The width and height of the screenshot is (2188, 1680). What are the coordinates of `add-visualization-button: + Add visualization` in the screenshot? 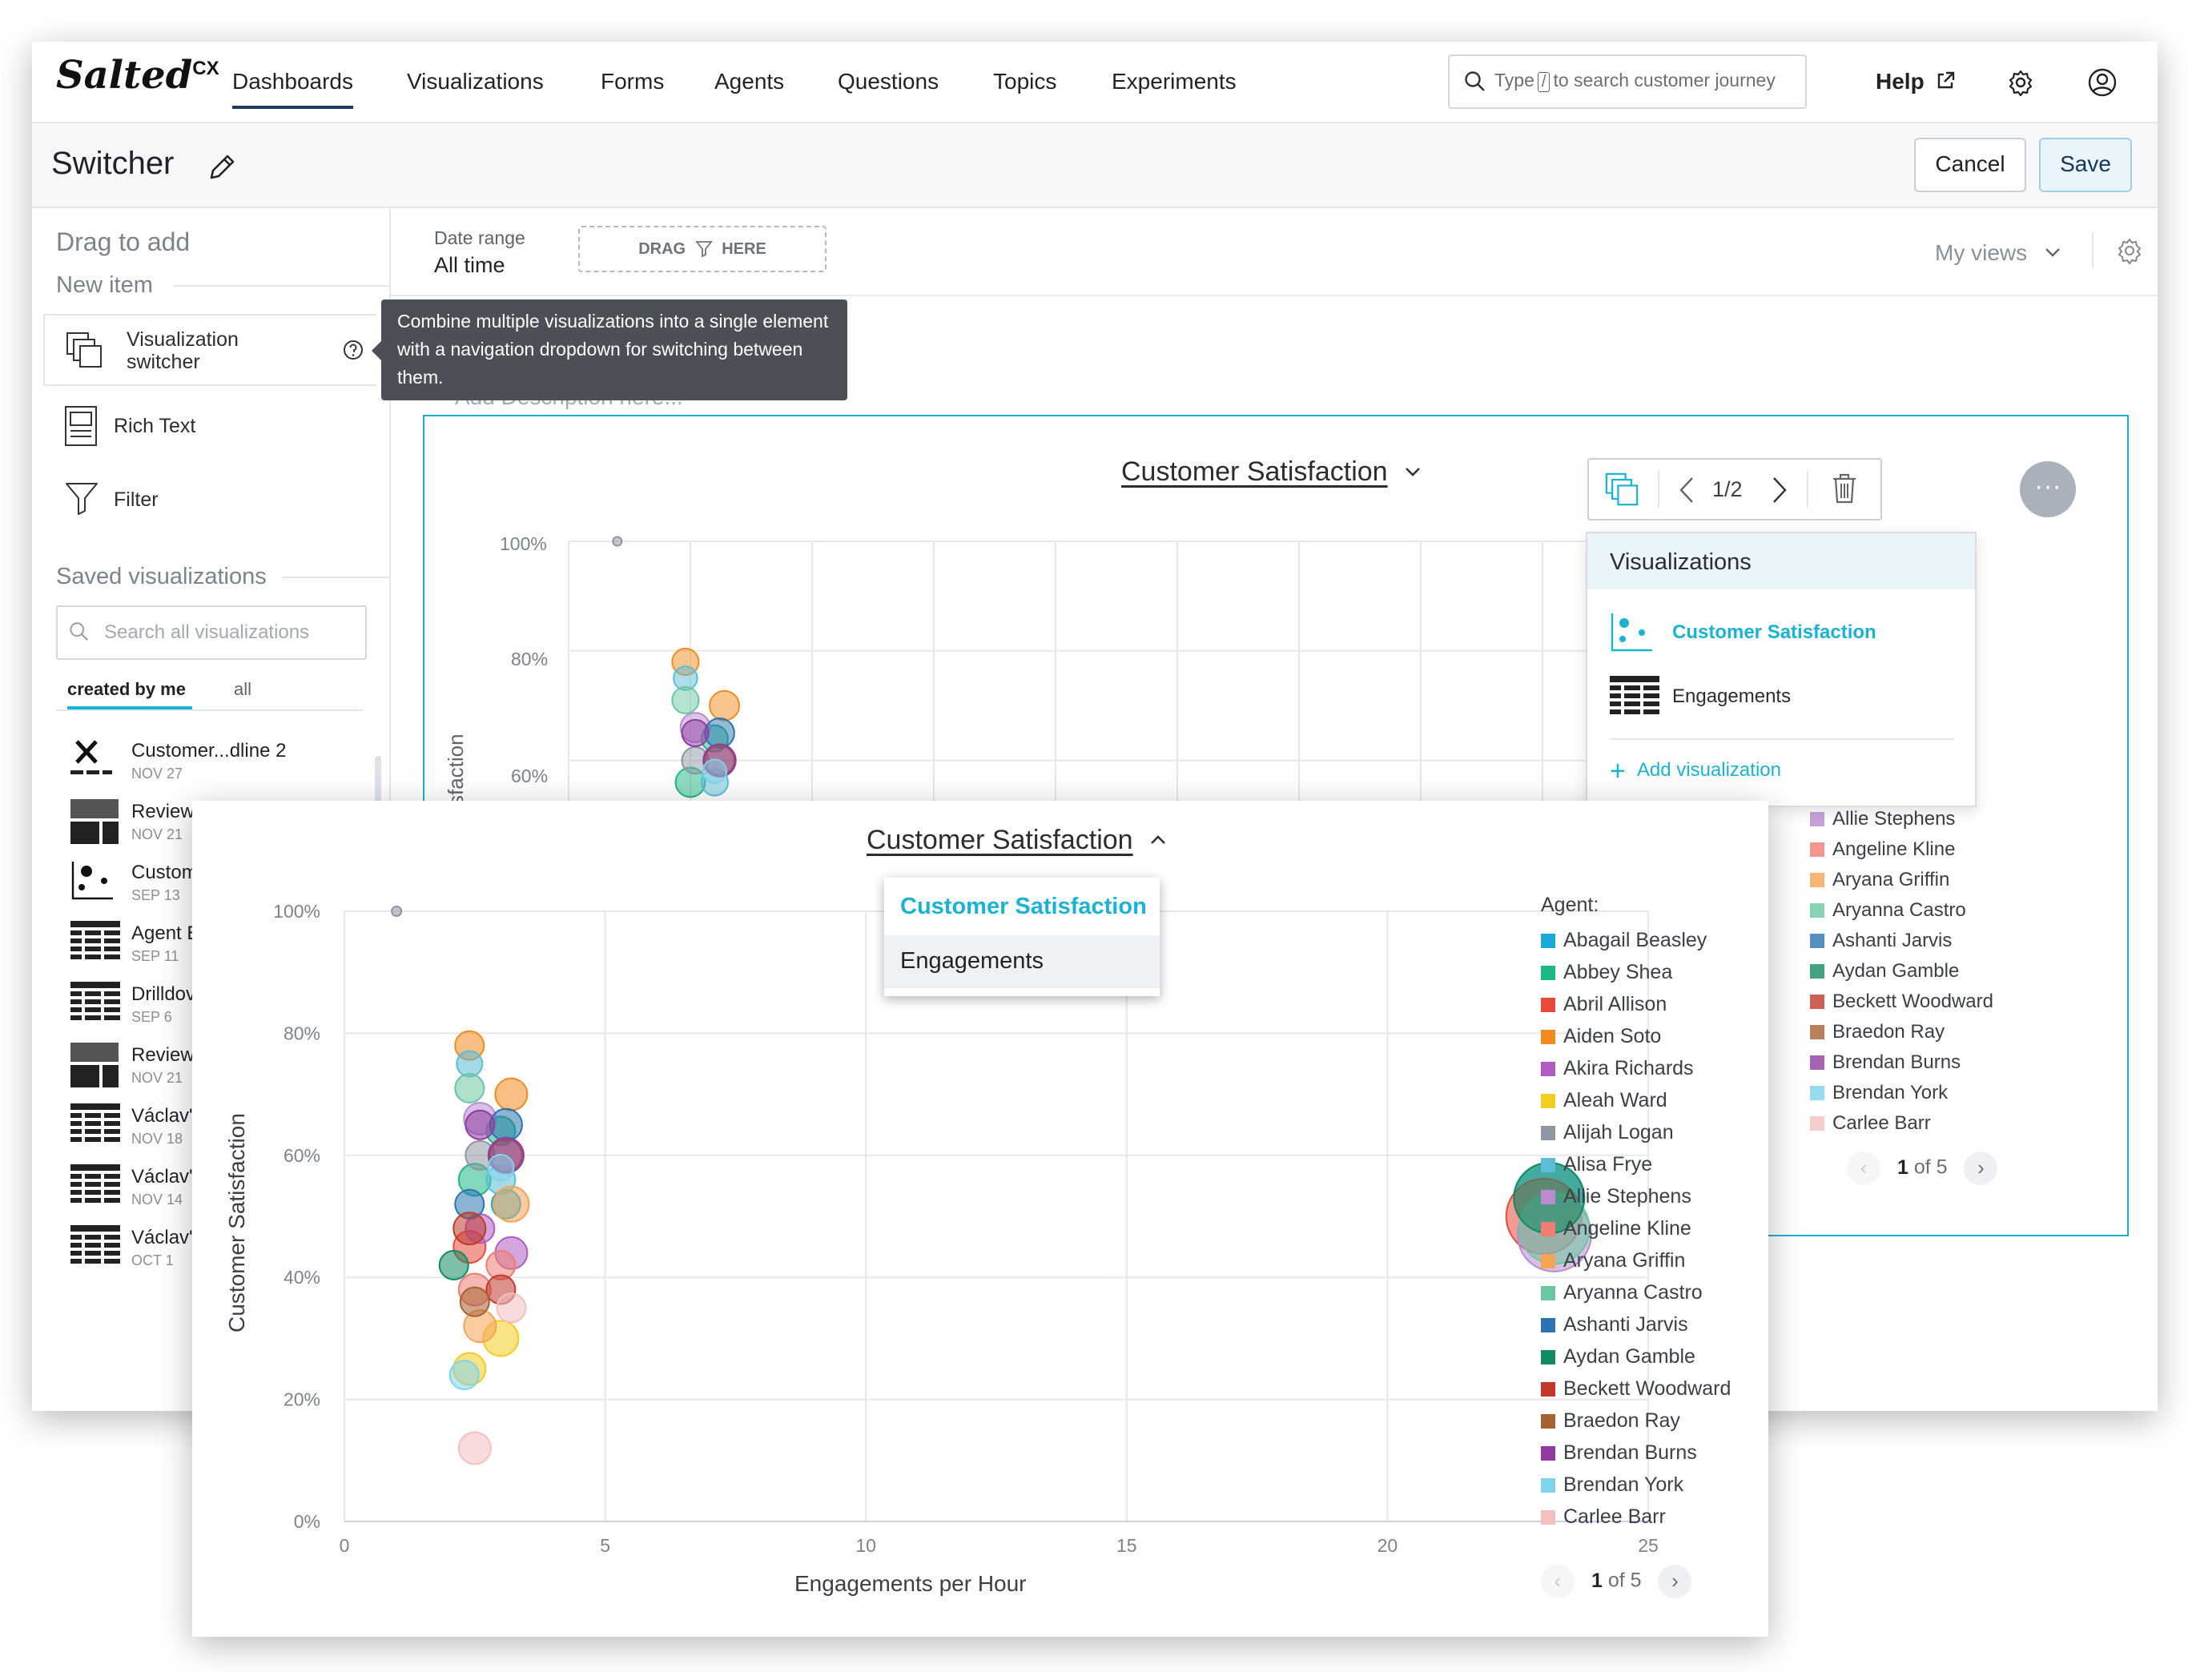 It's located at (1695, 771).